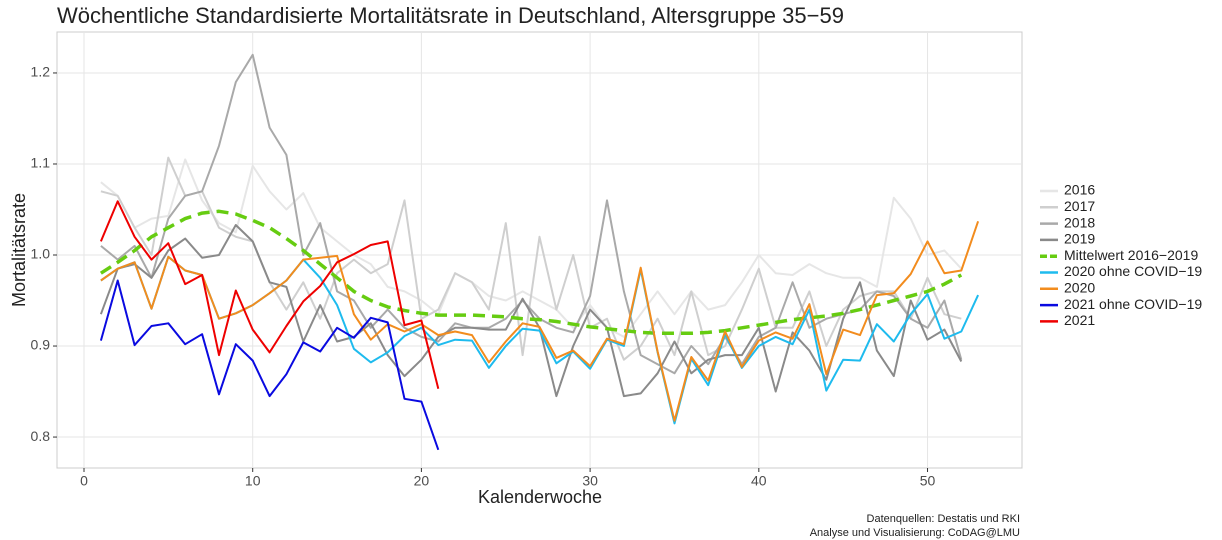 The width and height of the screenshot is (1222, 540). What do you see at coordinates (1133, 271) in the screenshot?
I see `legend-label: 2020 ohne COVID−19` at bounding box center [1133, 271].